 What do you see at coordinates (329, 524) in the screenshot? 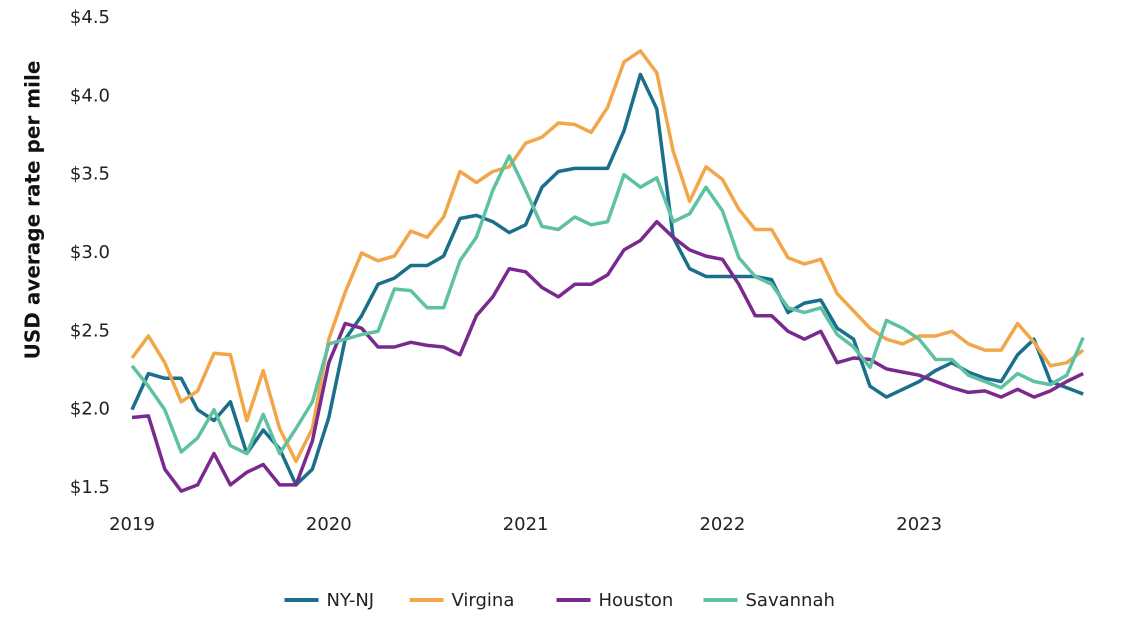
I see `x-tick-label: 2020` at bounding box center [329, 524].